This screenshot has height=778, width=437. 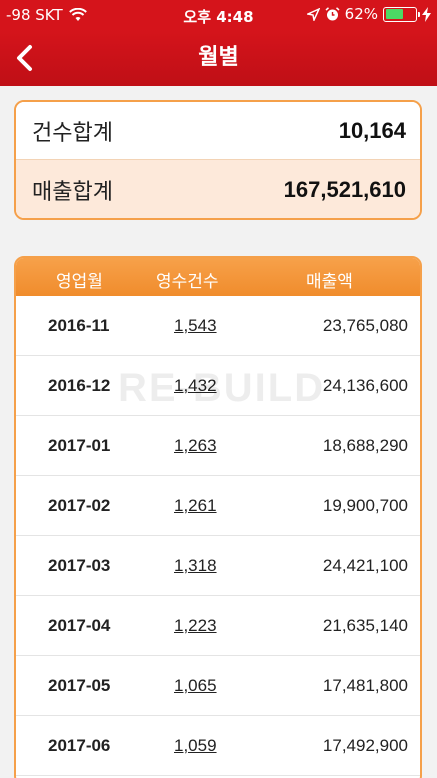 I want to click on table-row: 2017-03 1,318 24,421,100, so click(x=218, y=566).